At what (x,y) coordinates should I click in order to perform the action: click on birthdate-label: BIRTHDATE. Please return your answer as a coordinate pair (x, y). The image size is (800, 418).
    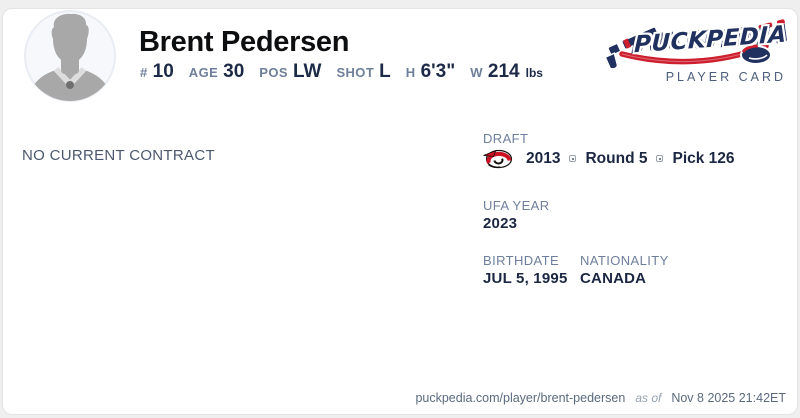
    Looking at the image, I should click on (521, 260).